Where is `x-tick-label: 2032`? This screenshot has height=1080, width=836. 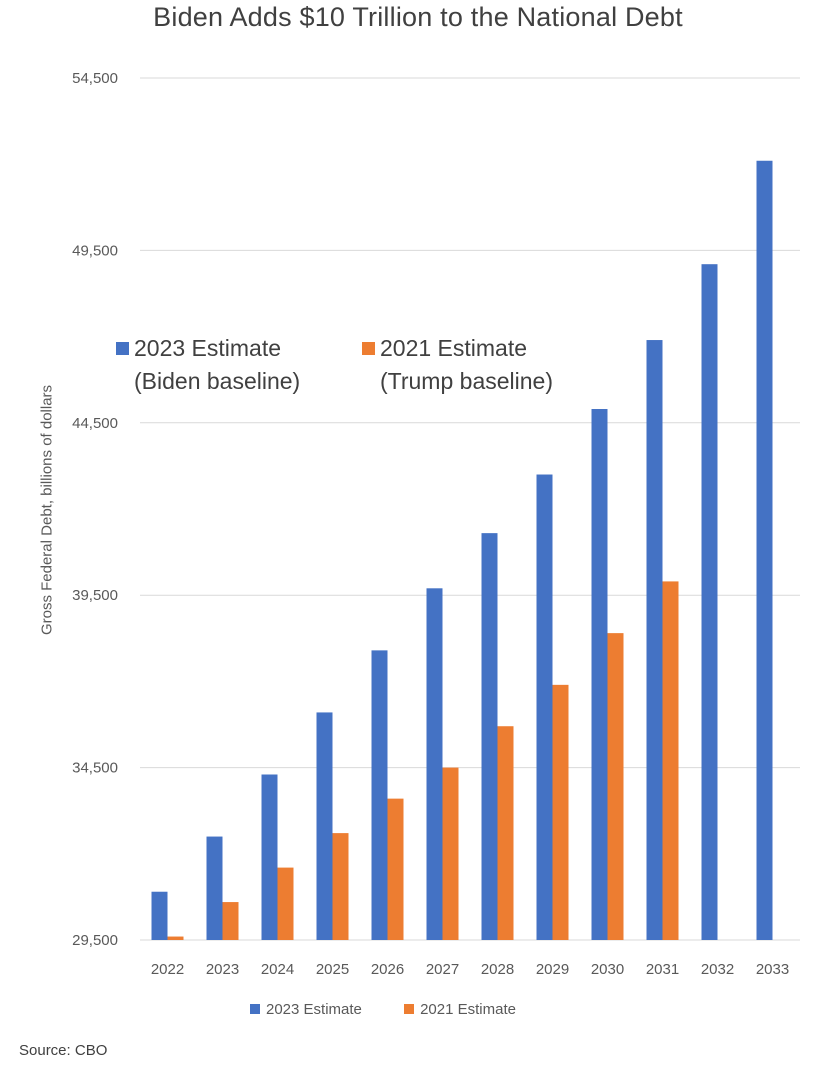
x-tick-label: 2032 is located at coordinates (717, 969).